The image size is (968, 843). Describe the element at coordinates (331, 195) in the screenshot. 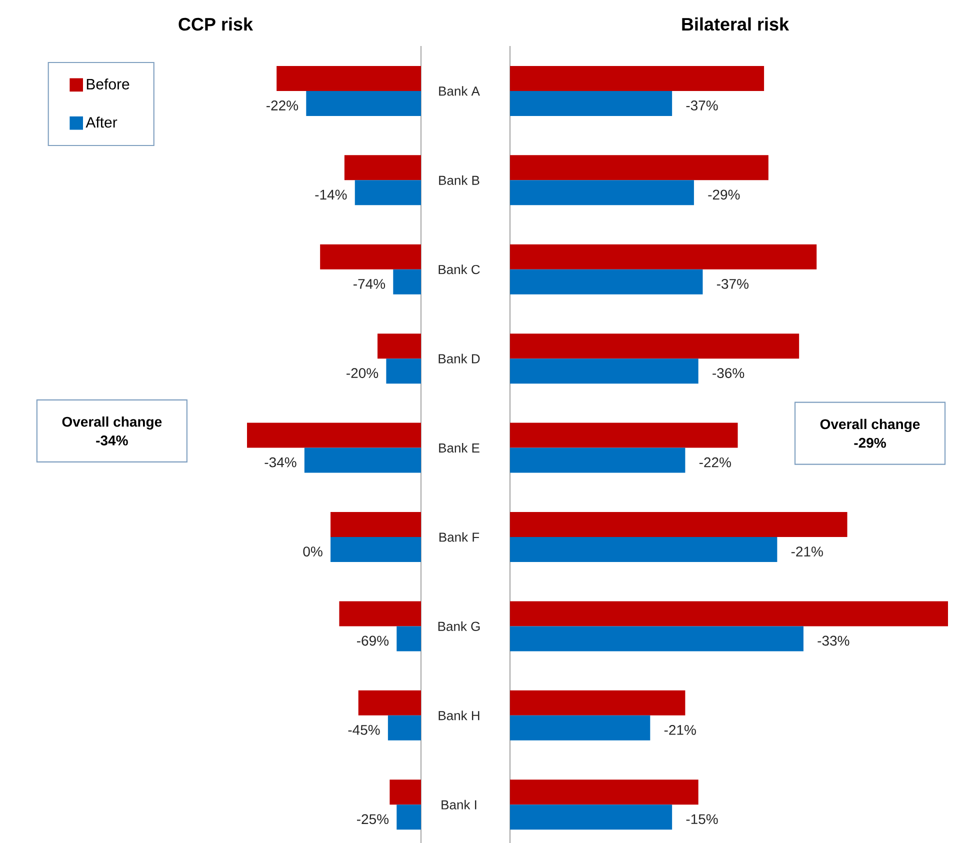

I see `annotation: -14%` at that location.